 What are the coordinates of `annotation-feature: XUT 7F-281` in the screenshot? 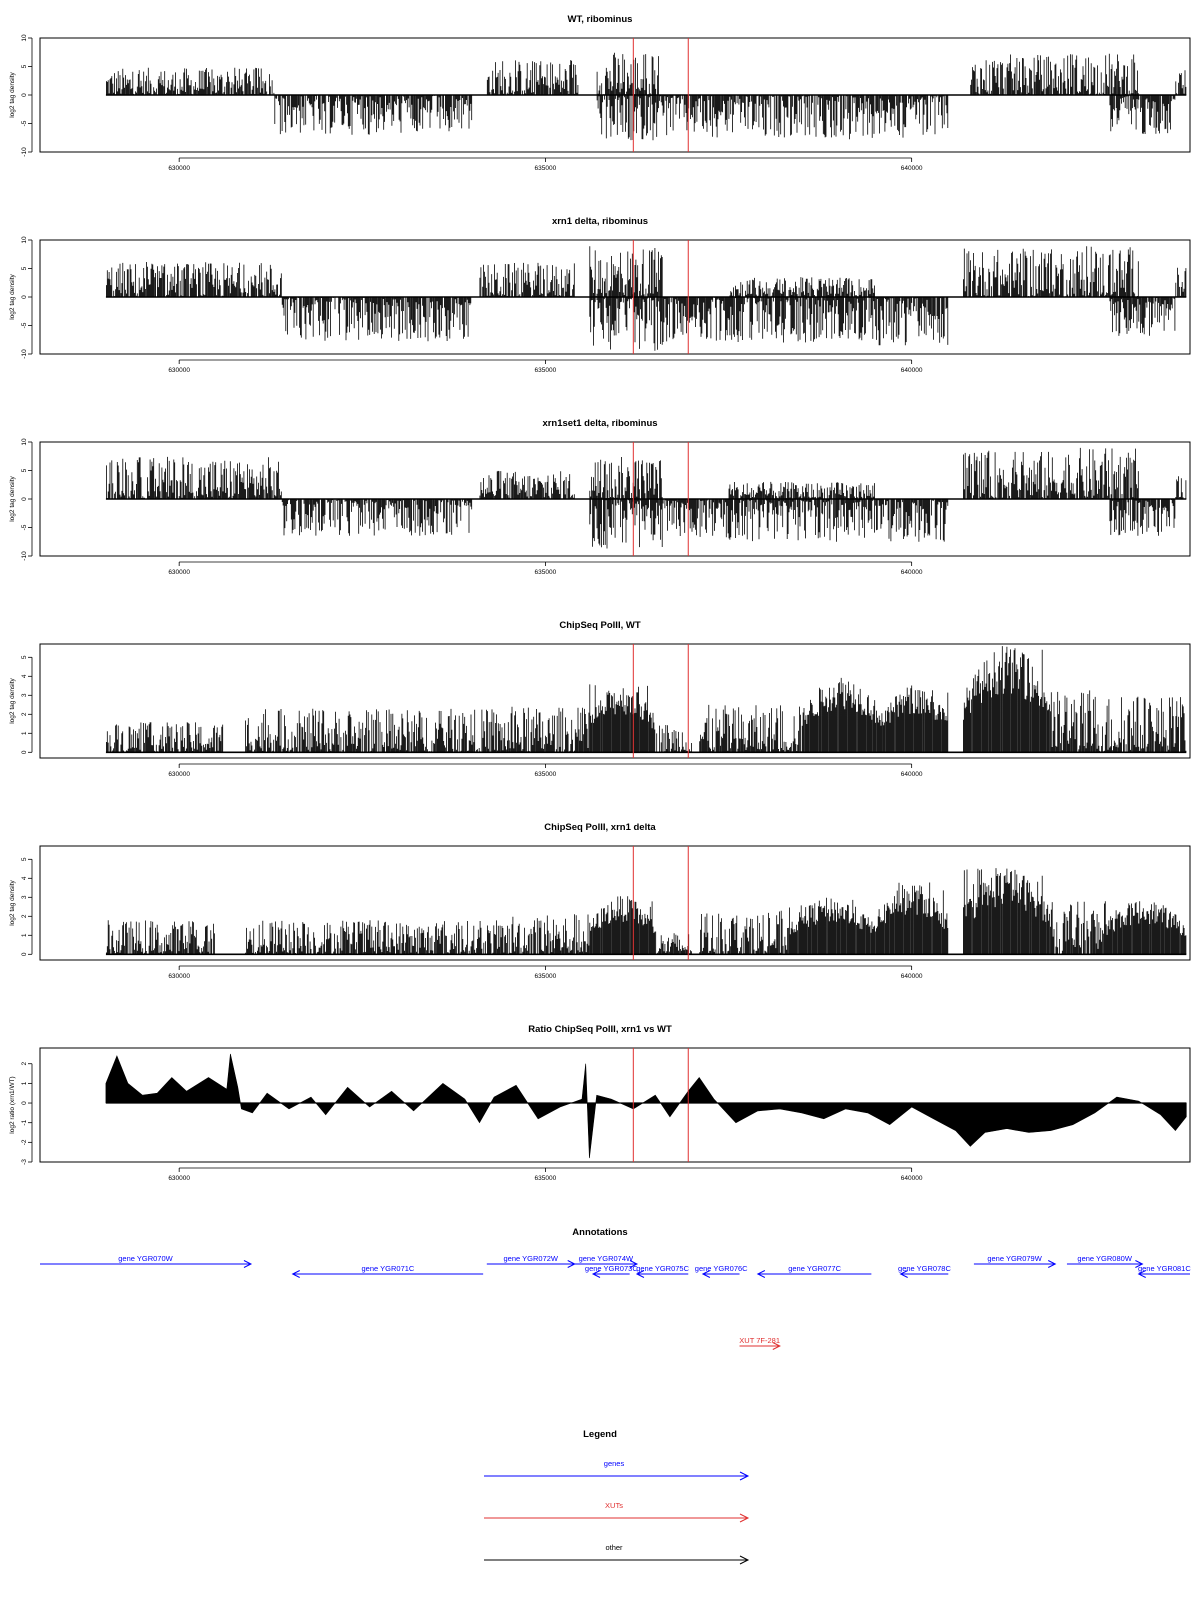 It's located at (760, 1343).